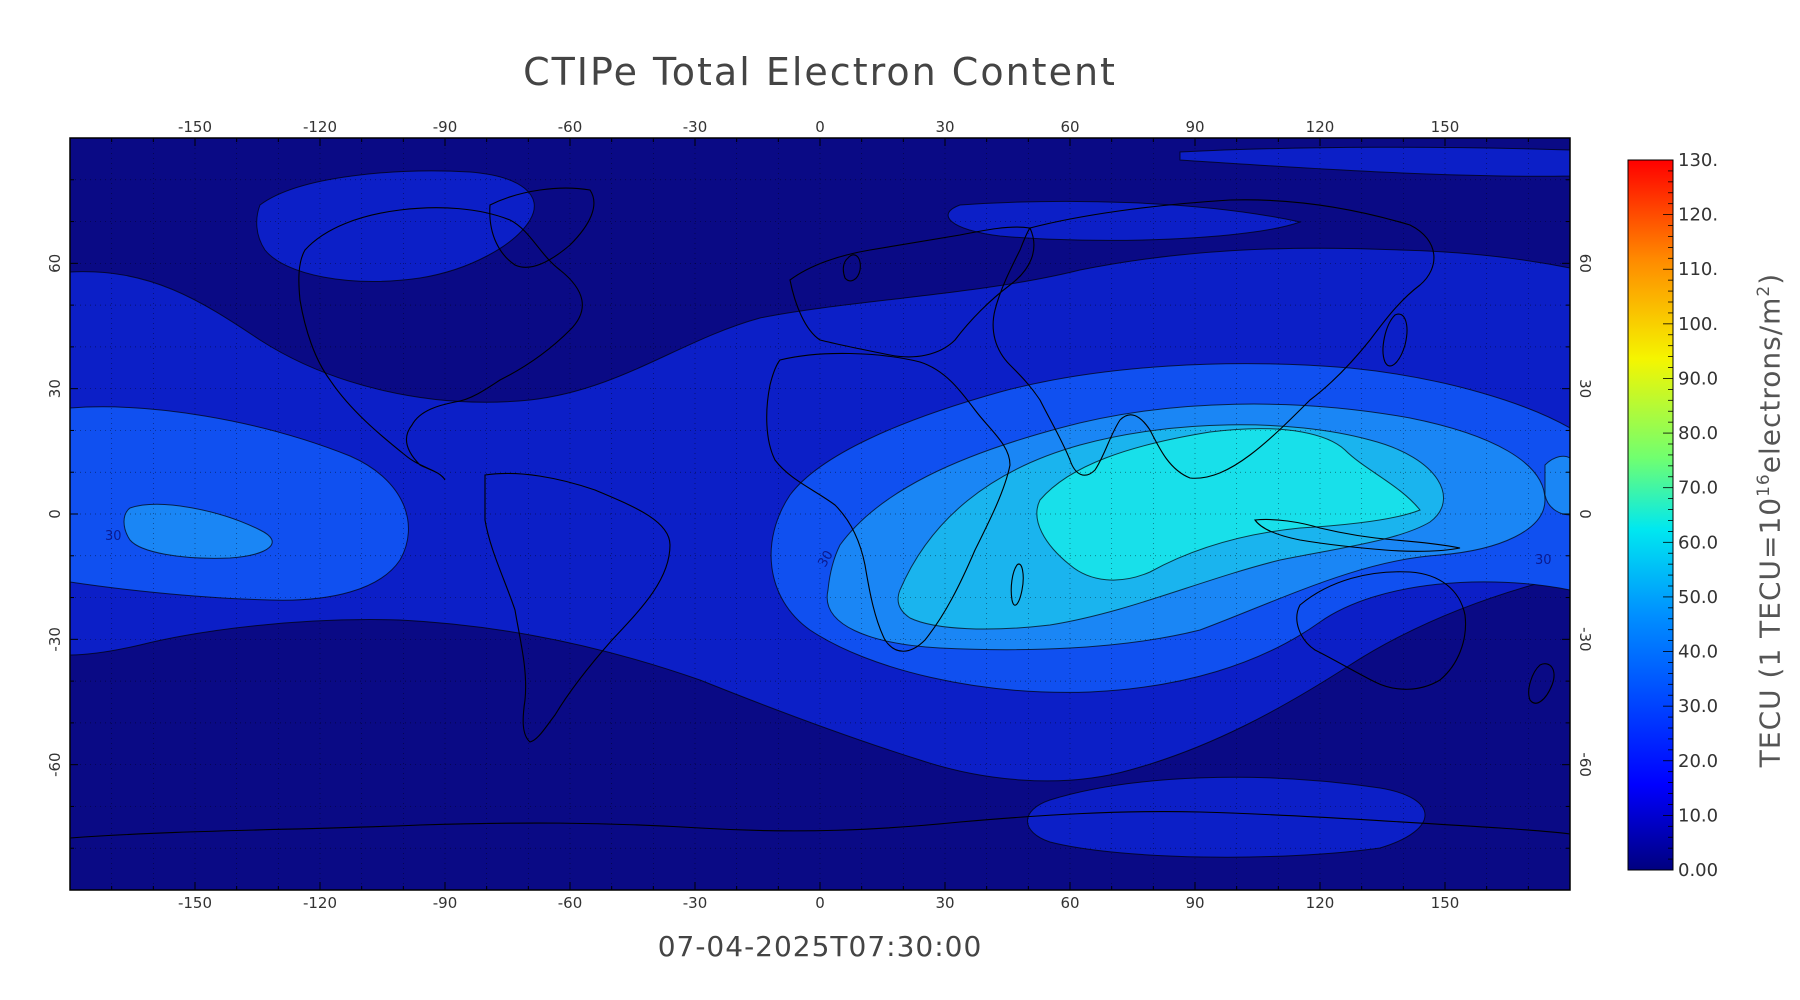 The height and width of the screenshot is (1000, 1800). I want to click on colorbar-label: 30.0, so click(1698, 706).